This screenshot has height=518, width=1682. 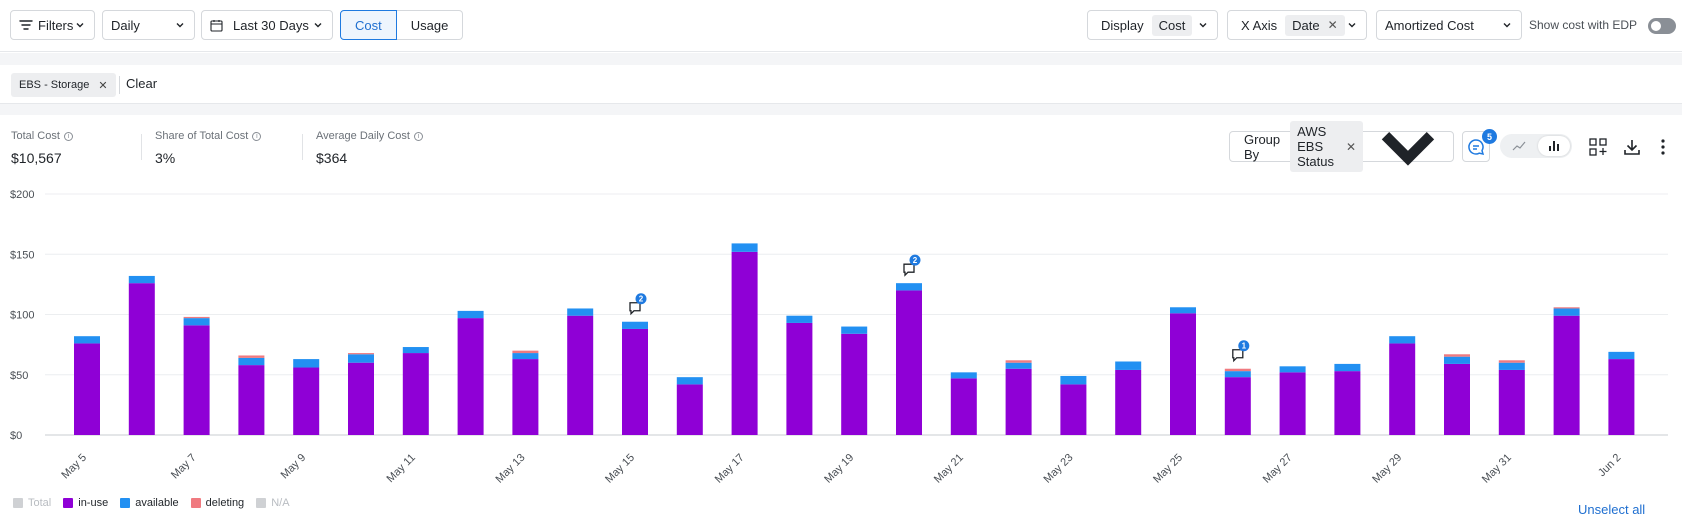 I want to click on y-tick-label: $0, so click(x=16, y=436).